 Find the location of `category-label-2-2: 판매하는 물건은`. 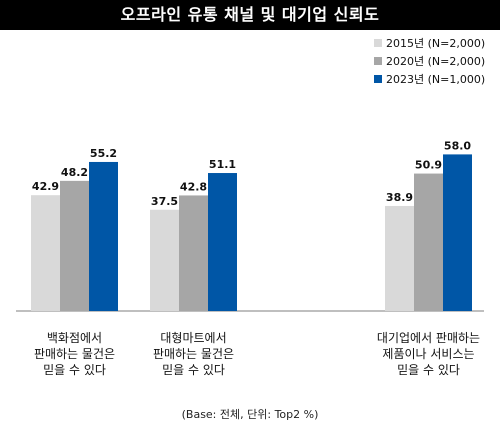

category-label-2-2: 판매하는 물건은 is located at coordinates (193, 354).